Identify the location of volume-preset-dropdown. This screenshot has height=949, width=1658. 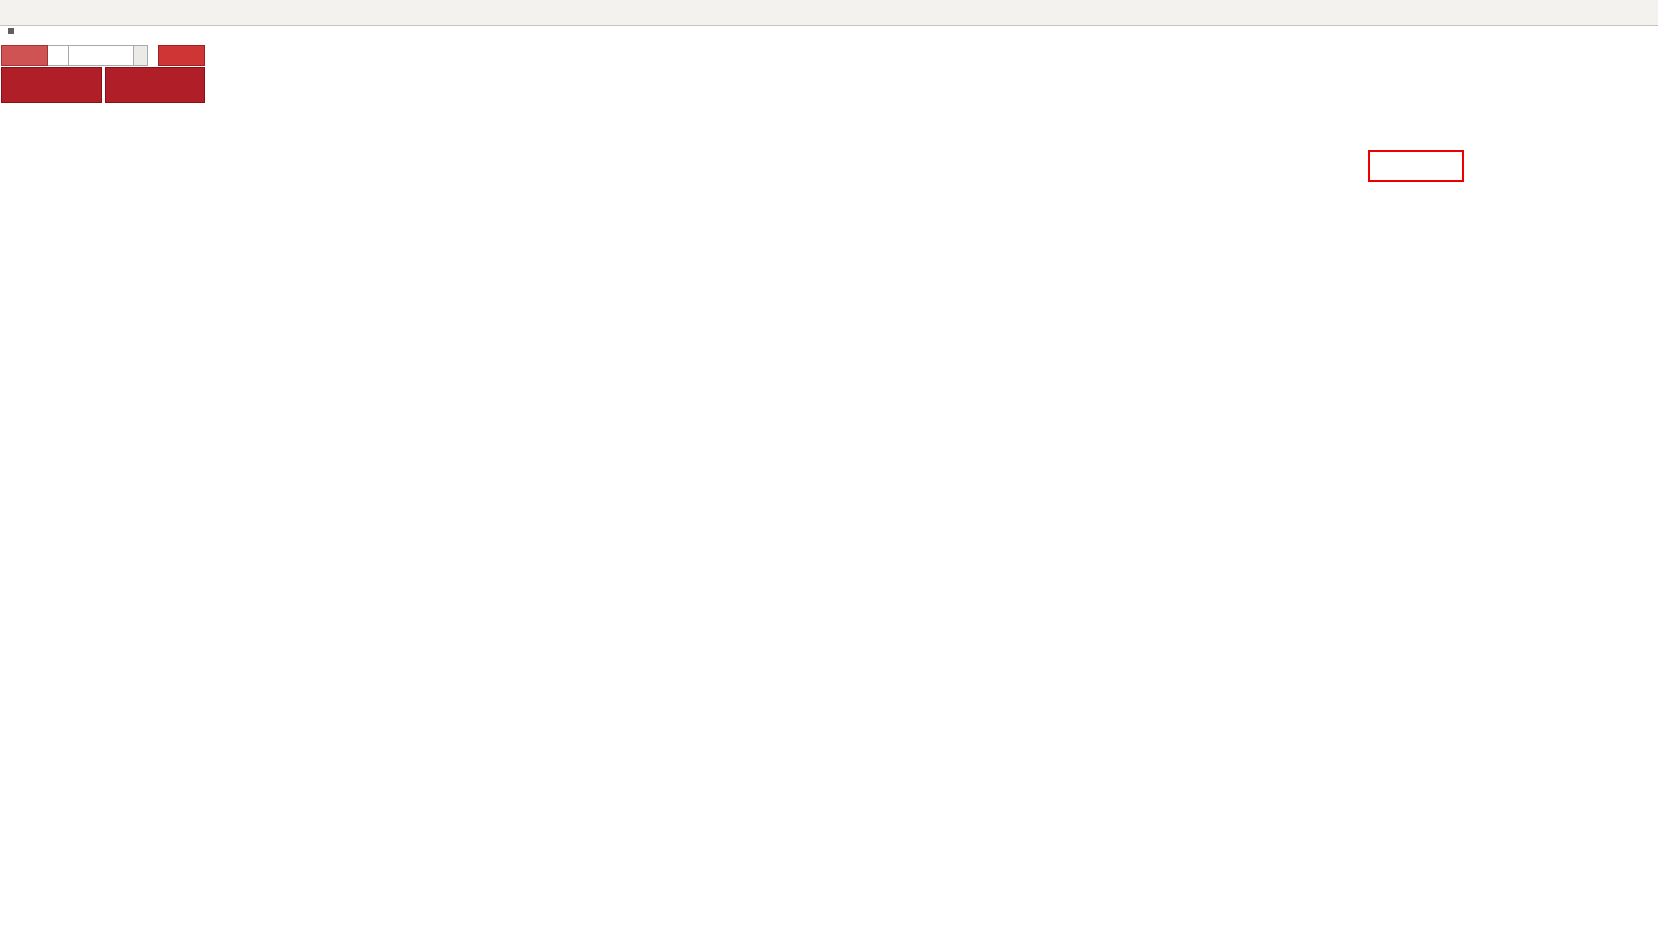
(58, 55).